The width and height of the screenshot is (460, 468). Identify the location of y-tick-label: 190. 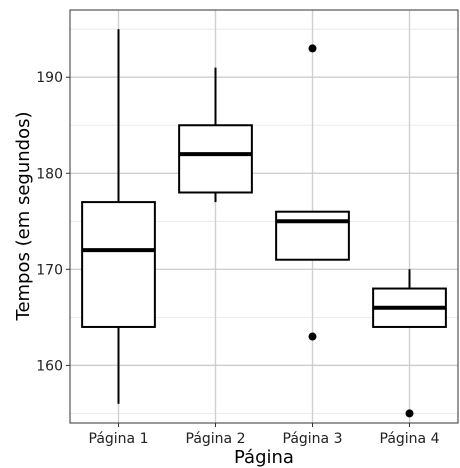
(49, 78).